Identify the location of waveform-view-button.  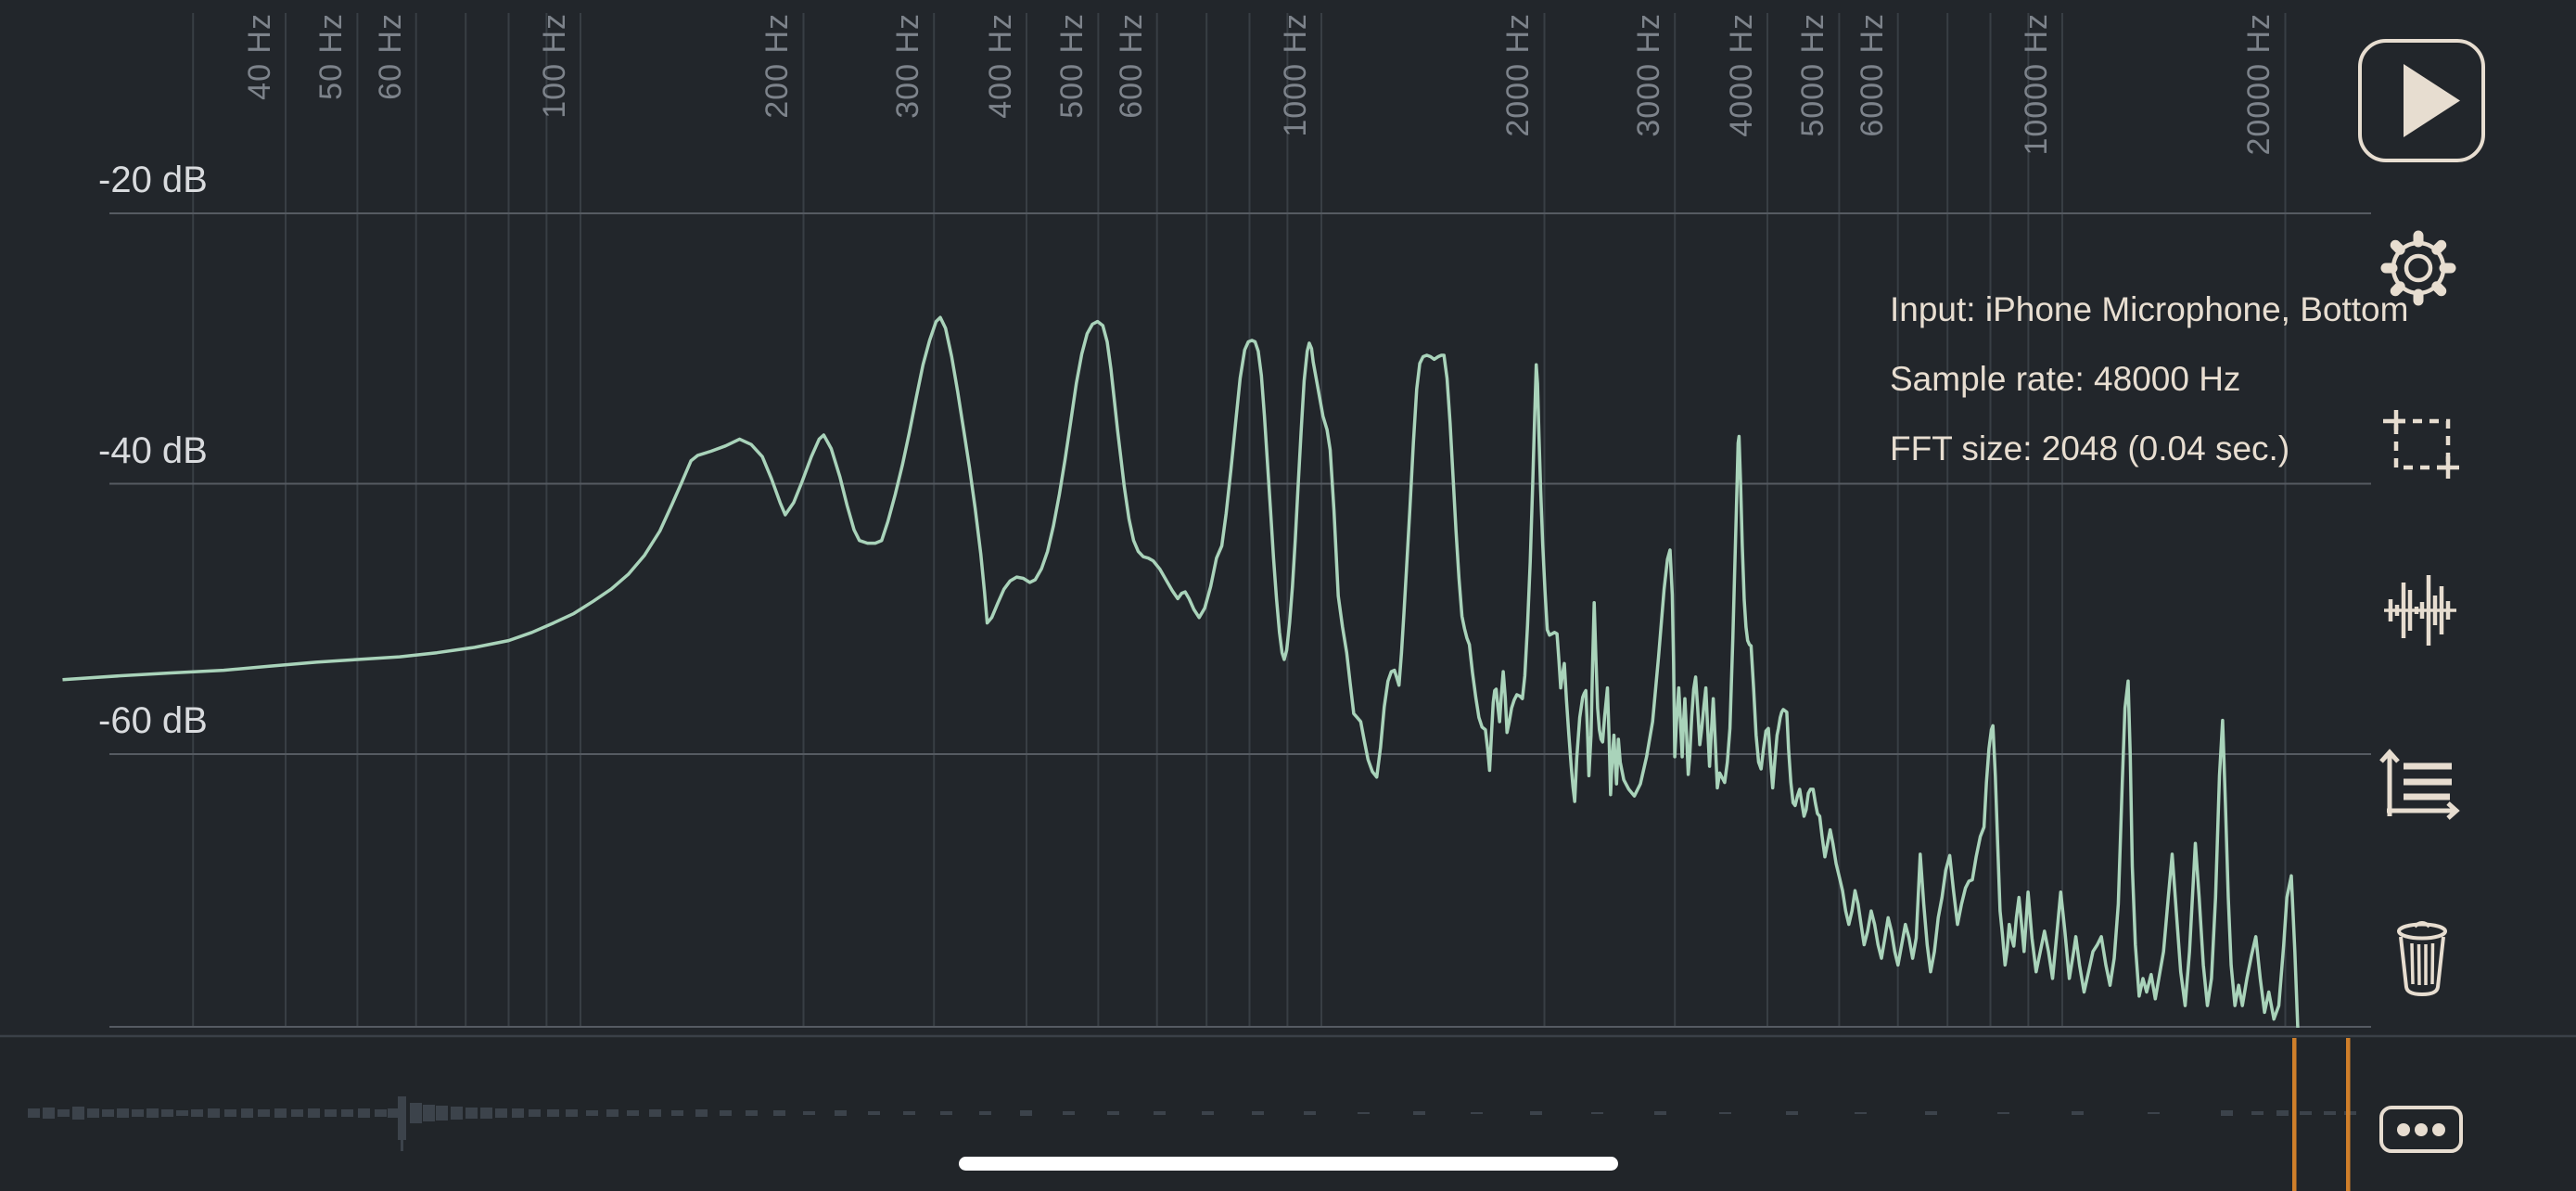
(2420, 610).